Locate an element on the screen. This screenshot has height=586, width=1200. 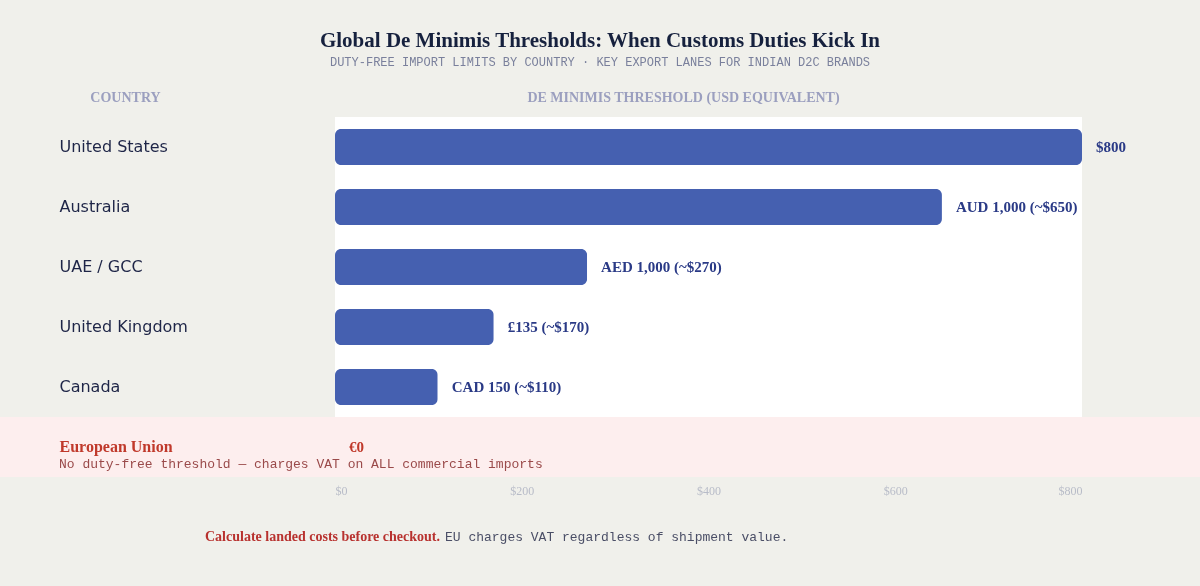
y-tick-label: UAE / GCC is located at coordinates (101, 266).